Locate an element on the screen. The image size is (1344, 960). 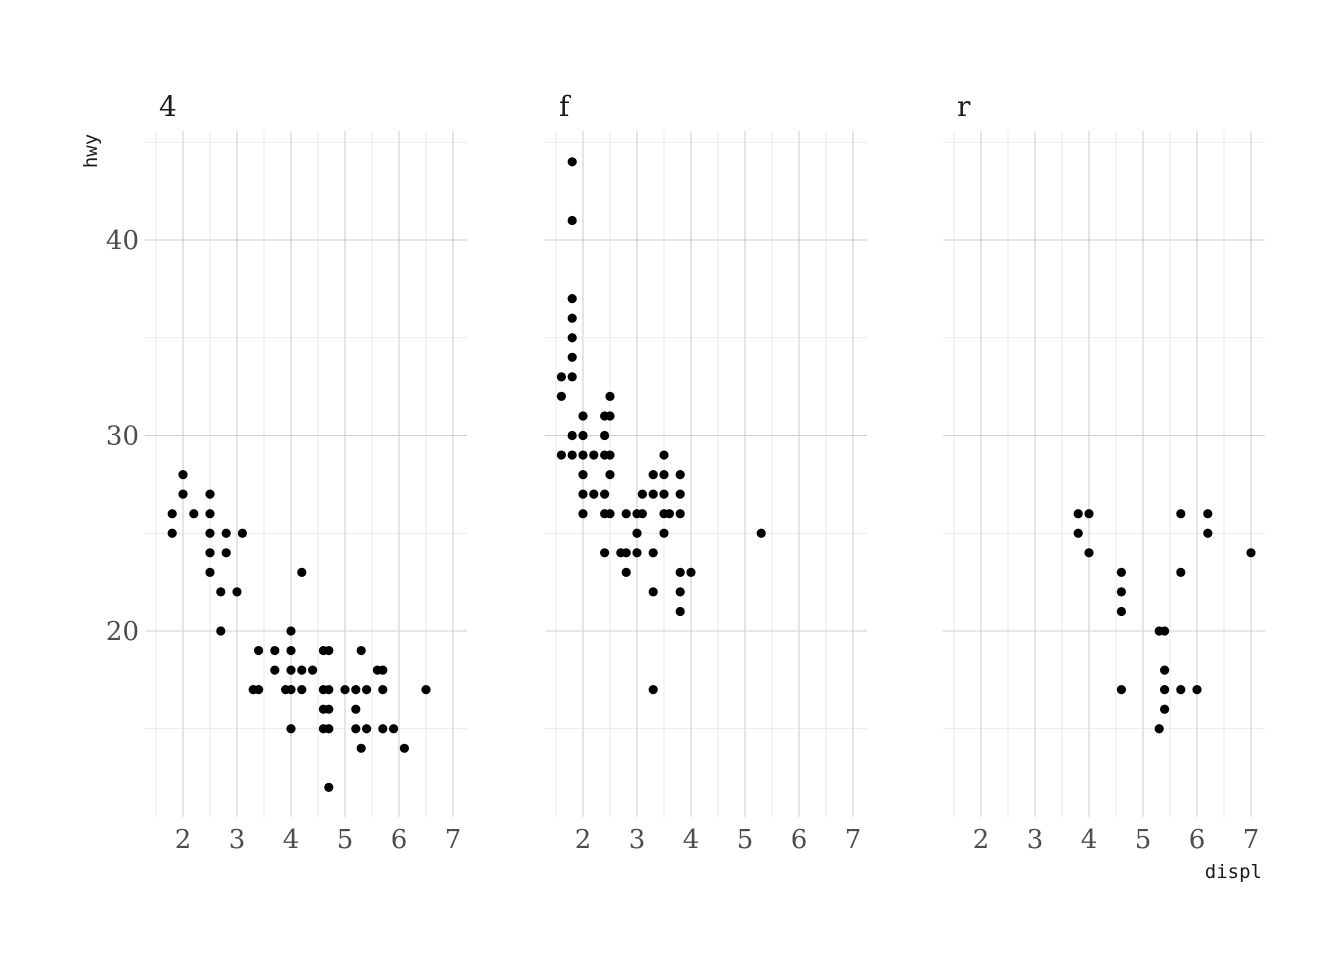
x-tick-label: 6 is located at coordinates (1197, 840).